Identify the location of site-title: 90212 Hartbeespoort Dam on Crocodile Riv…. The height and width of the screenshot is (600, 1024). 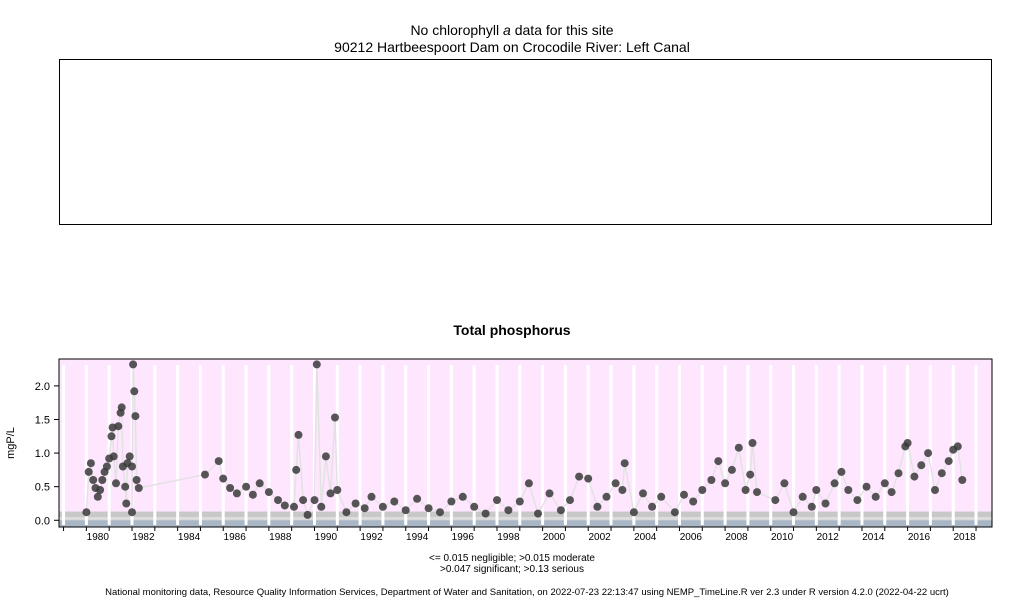
(512, 47).